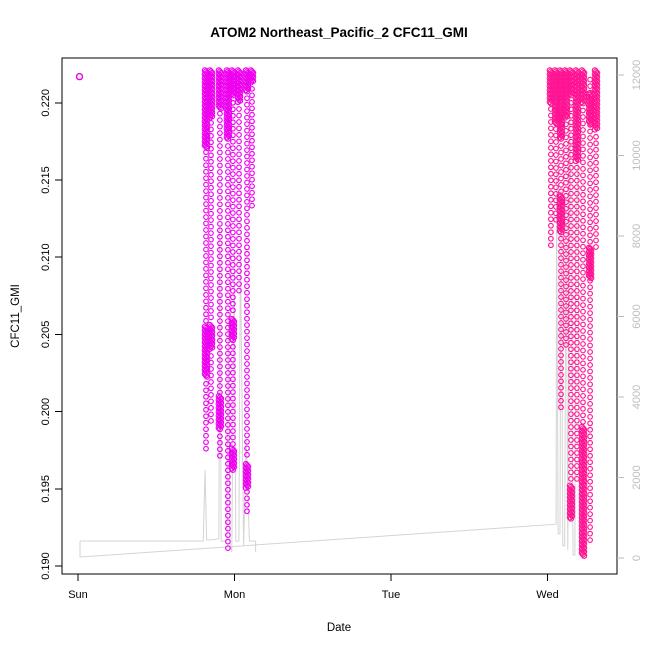 Image resolution: width=650 pixels, height=650 pixels. I want to click on y-left-axis: 0.190 0.195 0.200 0.205 0.210 0.215 0.220, so click(51, 334).